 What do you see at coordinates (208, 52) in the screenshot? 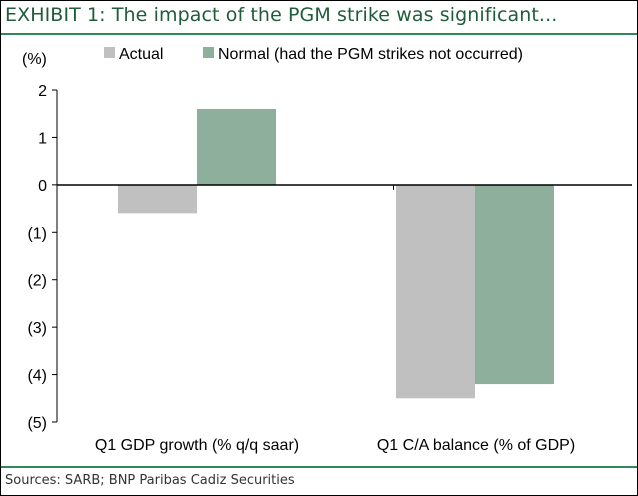
I see `legend-swatch-normal` at bounding box center [208, 52].